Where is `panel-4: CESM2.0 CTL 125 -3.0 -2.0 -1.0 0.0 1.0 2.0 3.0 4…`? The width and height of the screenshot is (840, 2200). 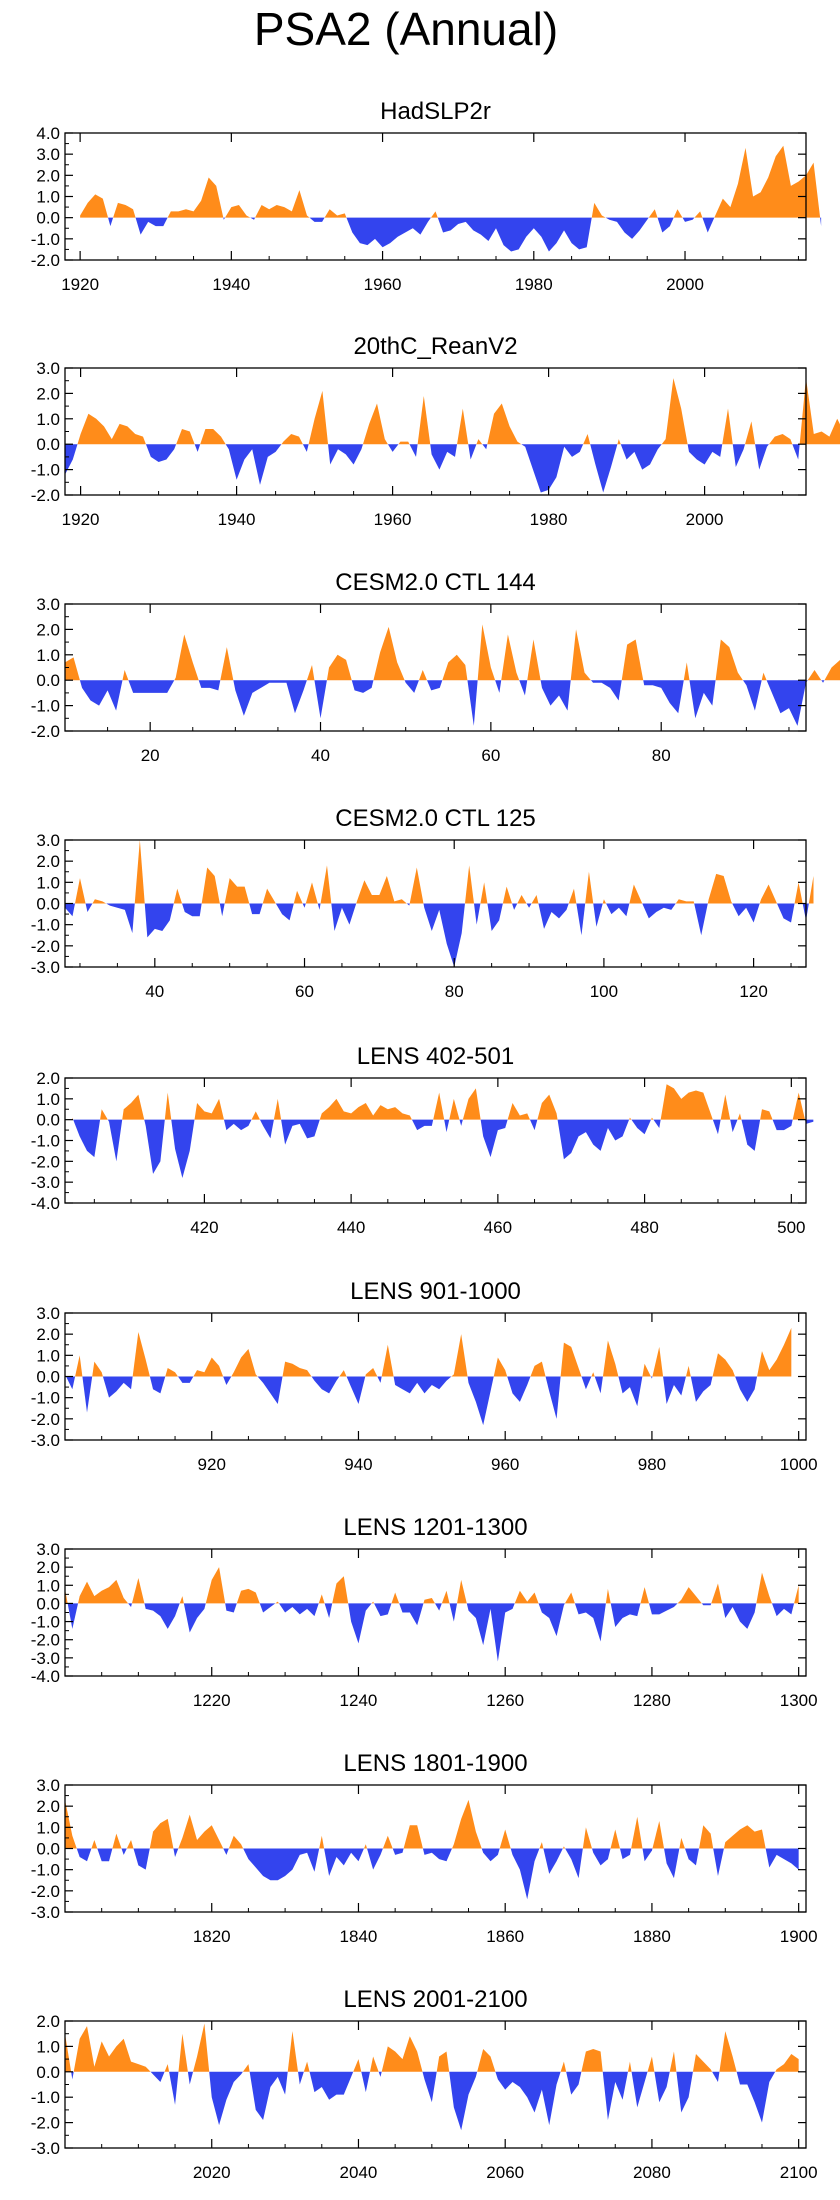
panel-4: CESM2.0 CTL 125 -3.0 -2.0 -1.0 0.0 1.0 2.0 3.0 4… is located at coordinates (422, 903).